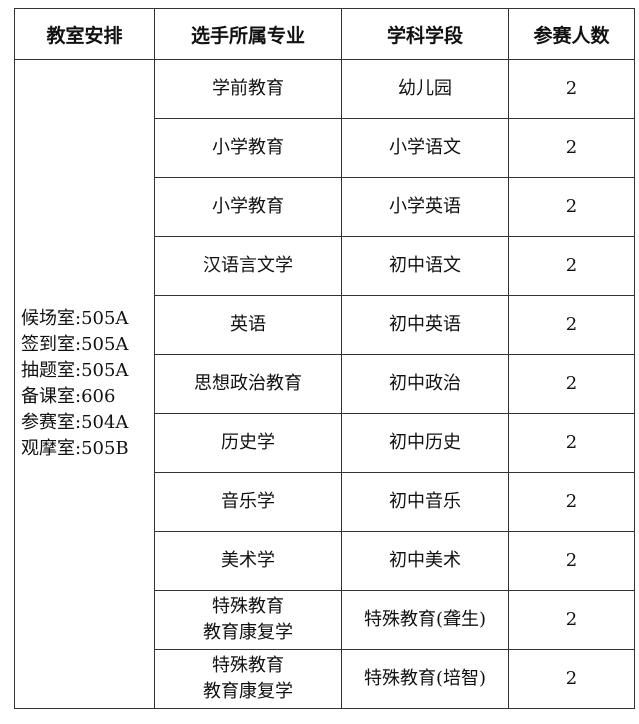 Image resolution: width=639 pixels, height=724 pixels. I want to click on header-stage: 学科学段, so click(425, 34).